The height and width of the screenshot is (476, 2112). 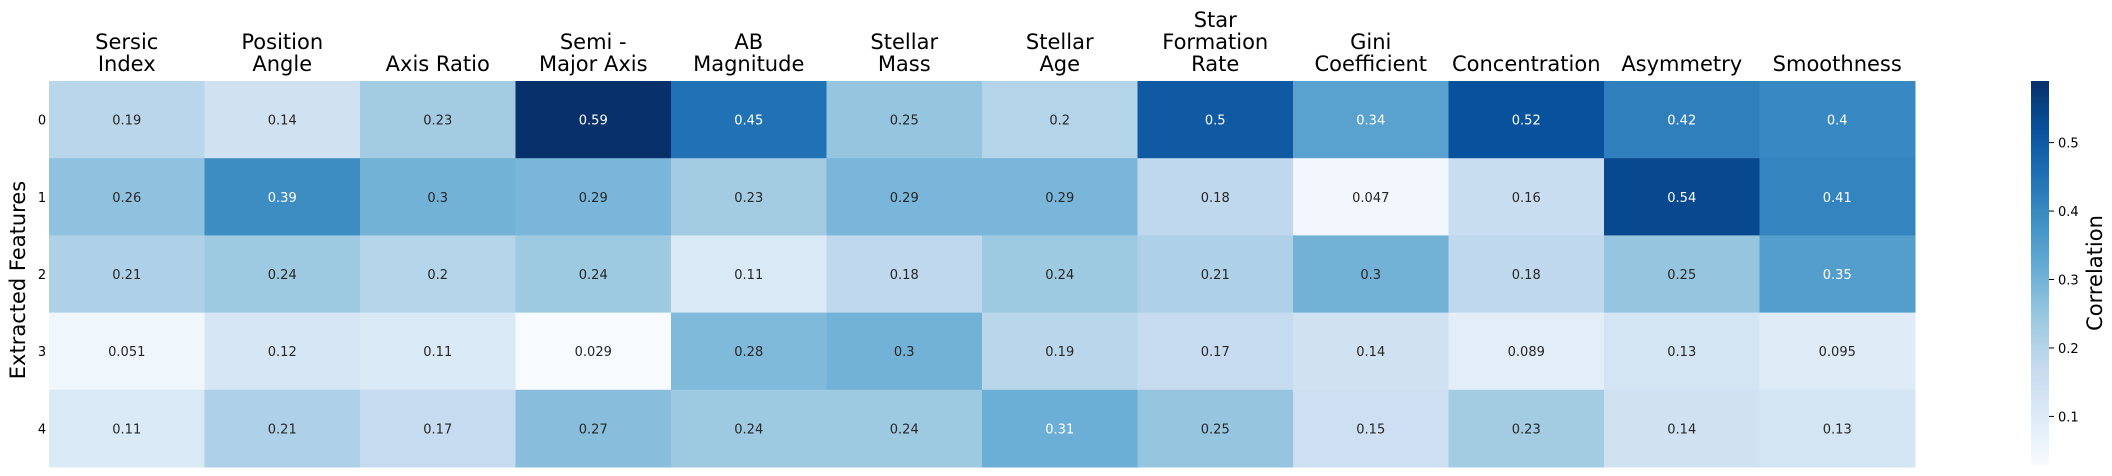 What do you see at coordinates (1526, 198) in the screenshot?
I see `cell-value-label: 0.16` at bounding box center [1526, 198].